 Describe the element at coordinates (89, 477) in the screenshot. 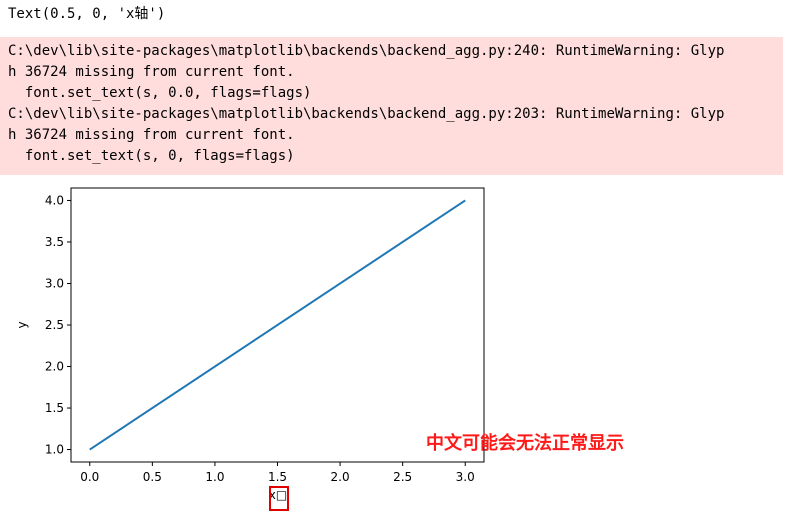

I see `x-tick-label: 0.0` at that location.